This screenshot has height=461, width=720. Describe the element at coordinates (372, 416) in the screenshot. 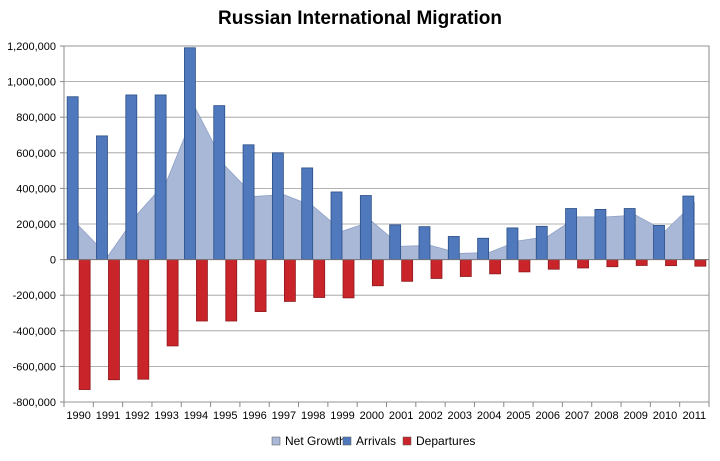

I see `x-tick-label: 2000` at that location.